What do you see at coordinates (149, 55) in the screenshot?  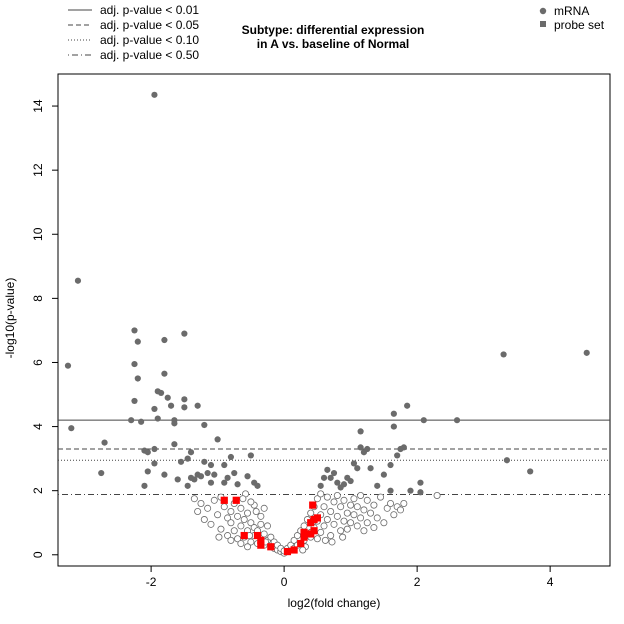 I see `legend-label-3: adj. p-value < 0.50` at bounding box center [149, 55].